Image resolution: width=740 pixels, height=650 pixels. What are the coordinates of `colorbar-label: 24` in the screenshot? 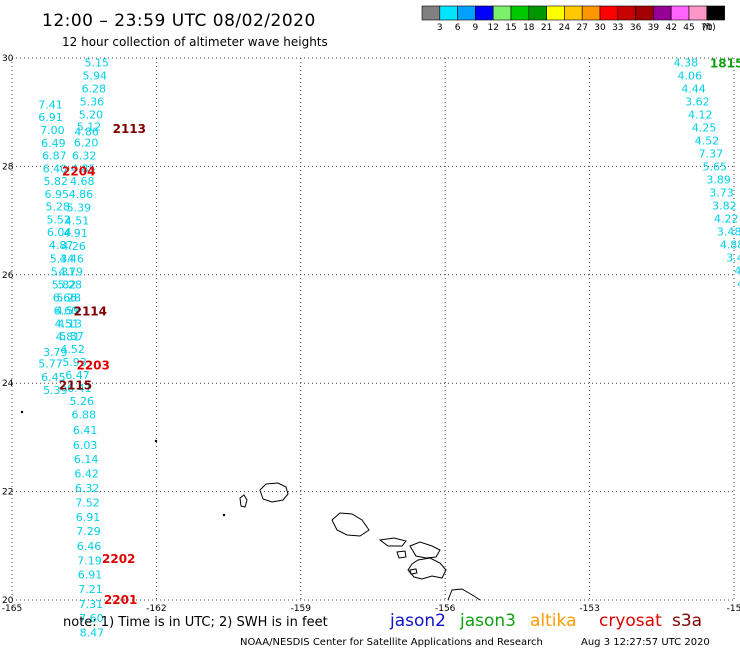 It's located at (565, 28).